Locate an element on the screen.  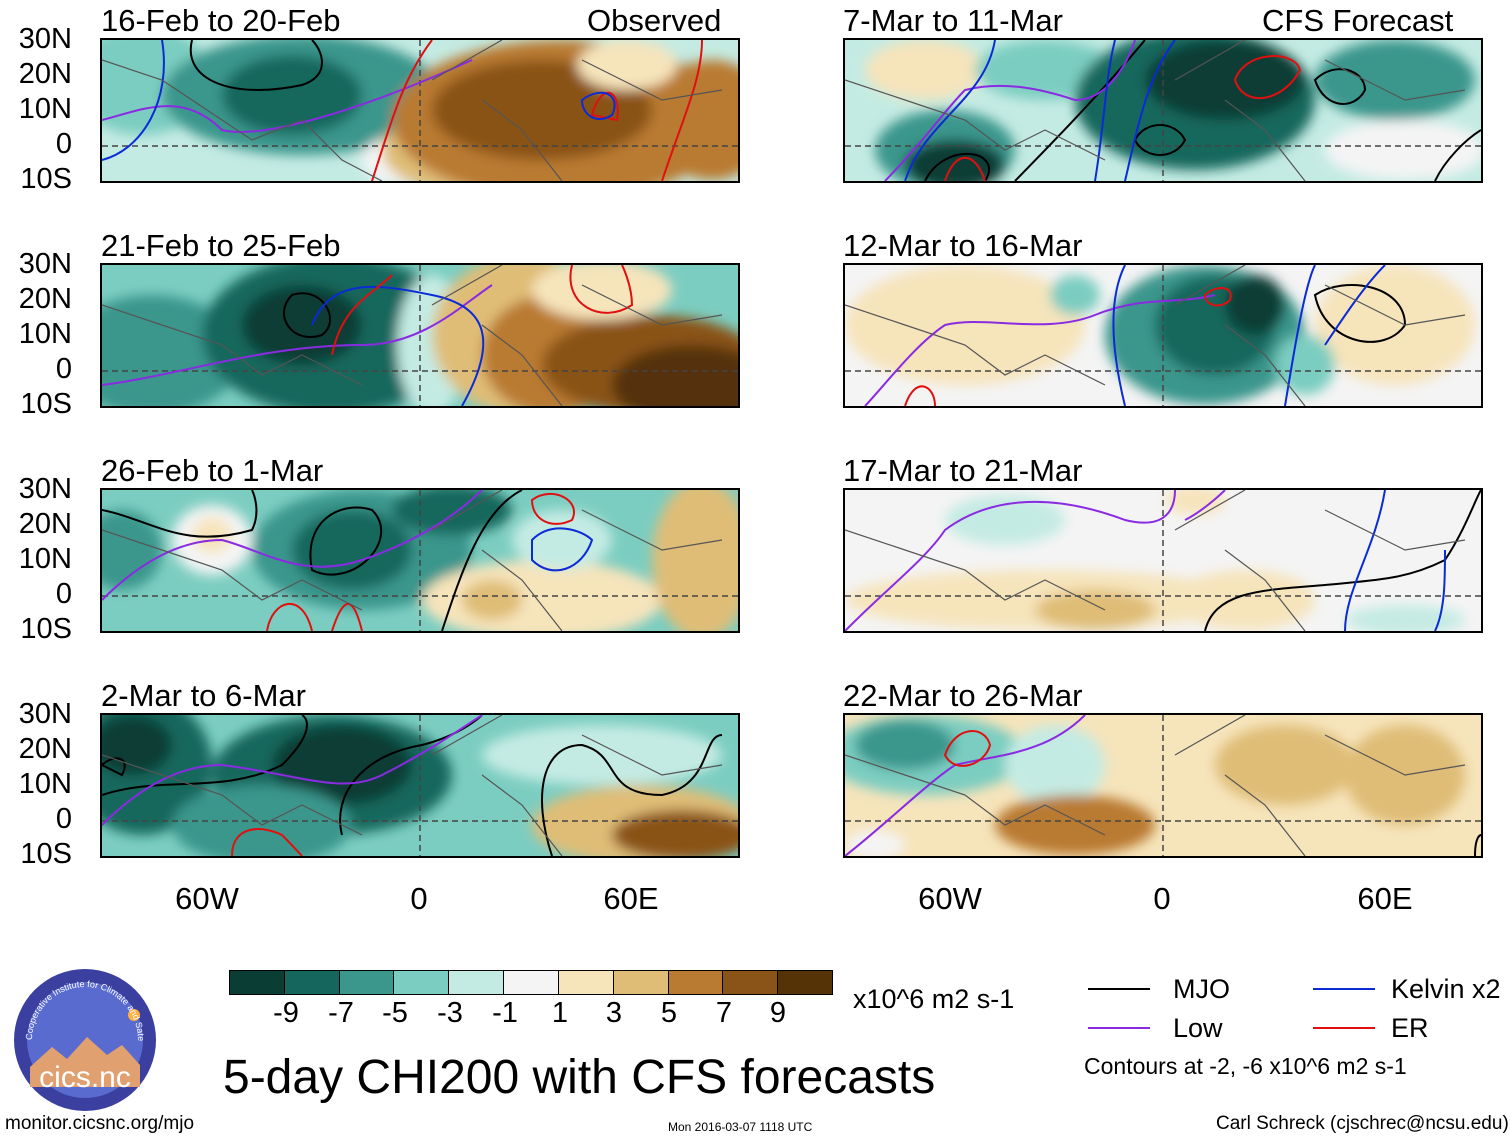
figure-title: 5-day CHI200 with CFS forecasts is located at coordinates (579, 1077).